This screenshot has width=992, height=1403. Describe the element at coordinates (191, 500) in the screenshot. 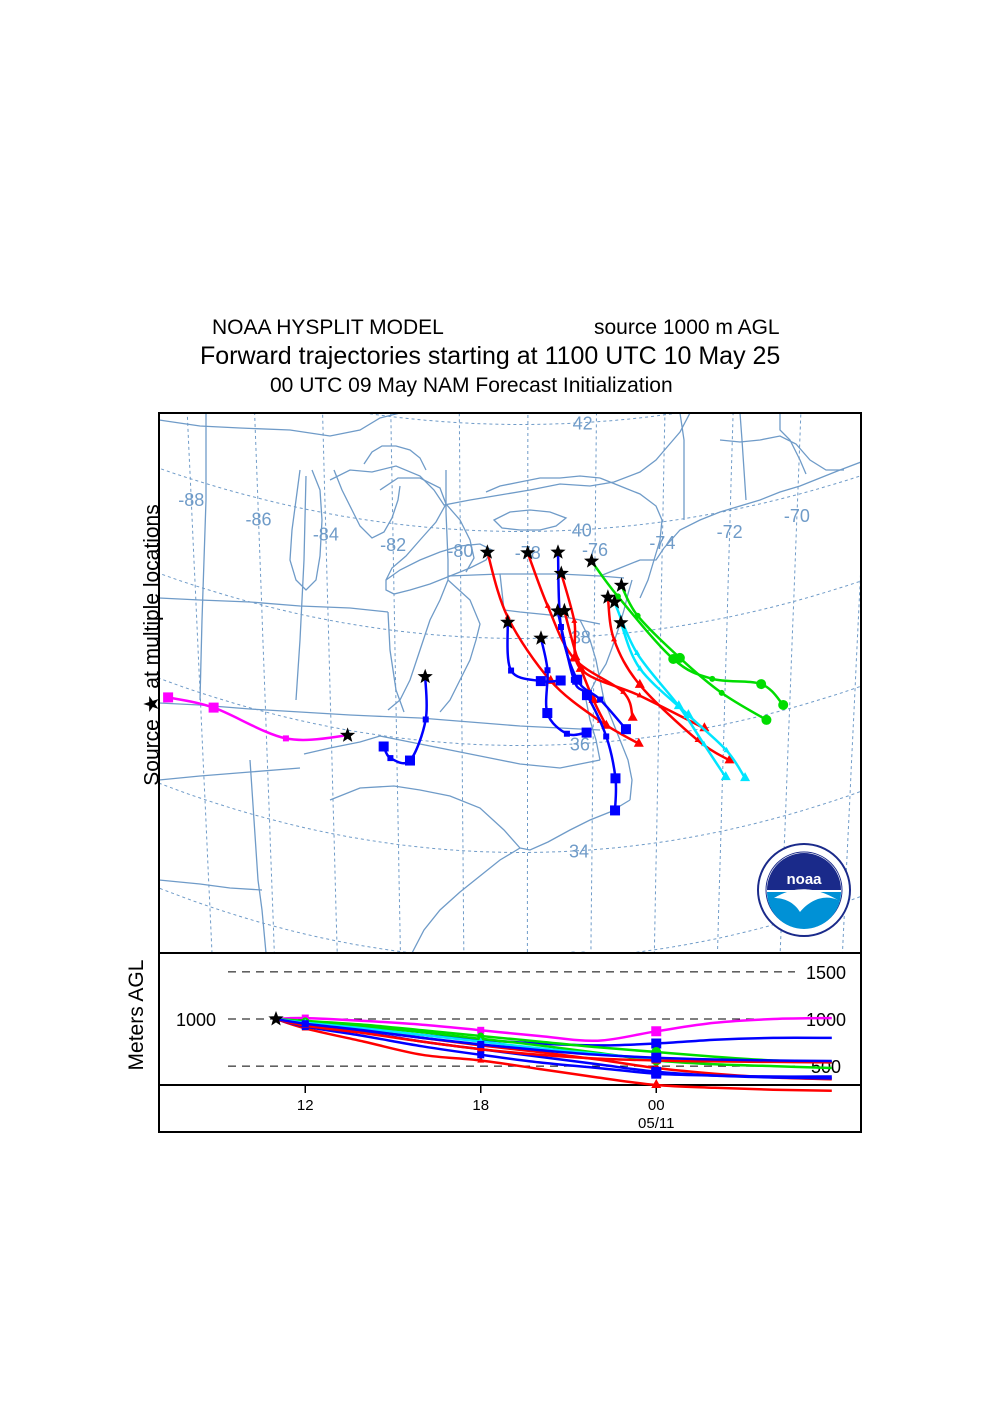

I see `longitude-label: -88` at that location.